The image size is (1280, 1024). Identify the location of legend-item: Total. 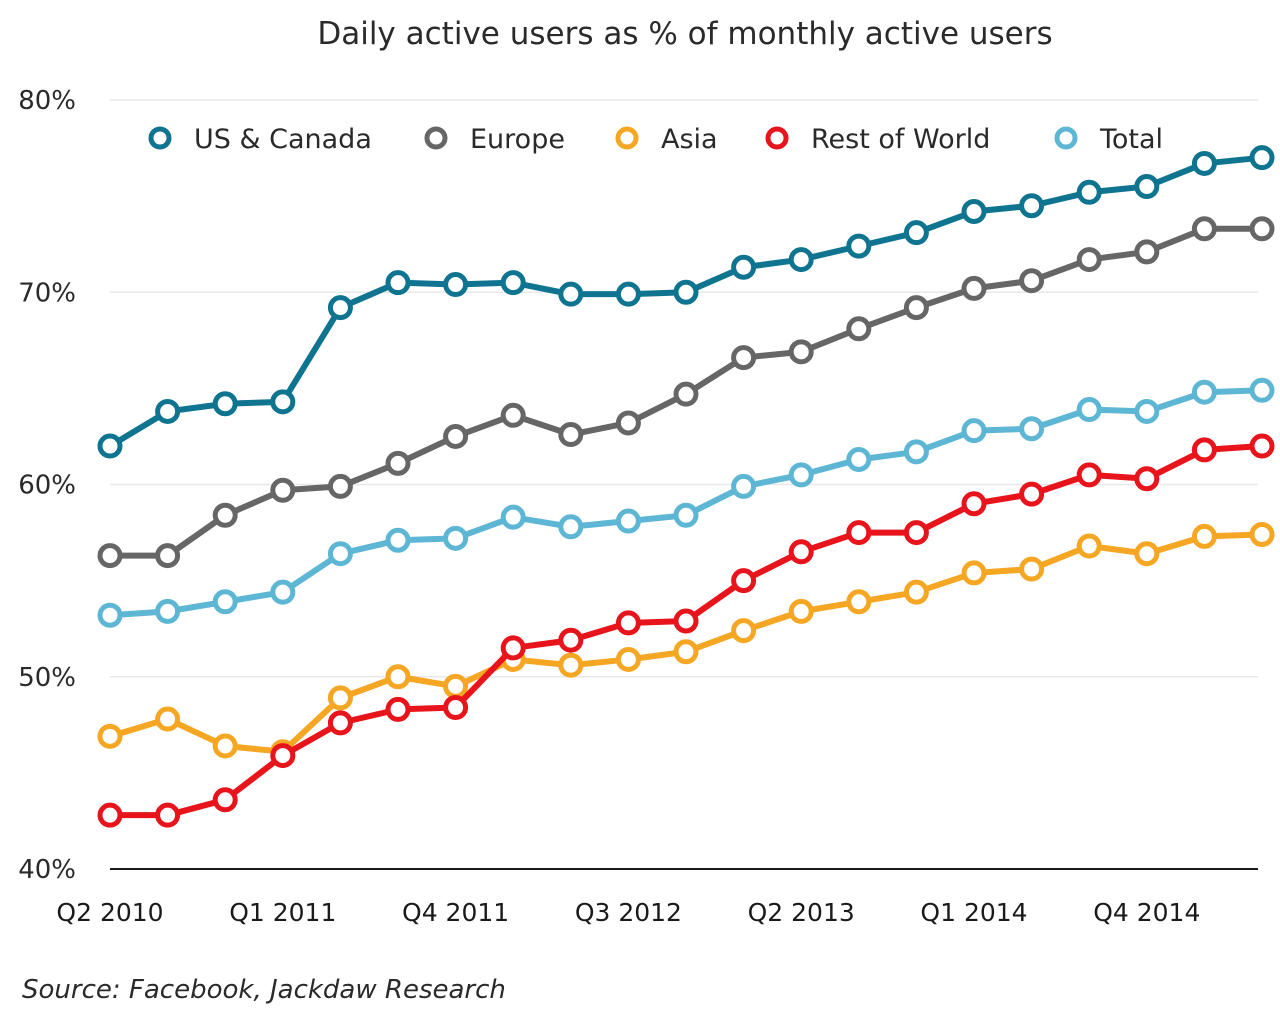
(1108, 139).